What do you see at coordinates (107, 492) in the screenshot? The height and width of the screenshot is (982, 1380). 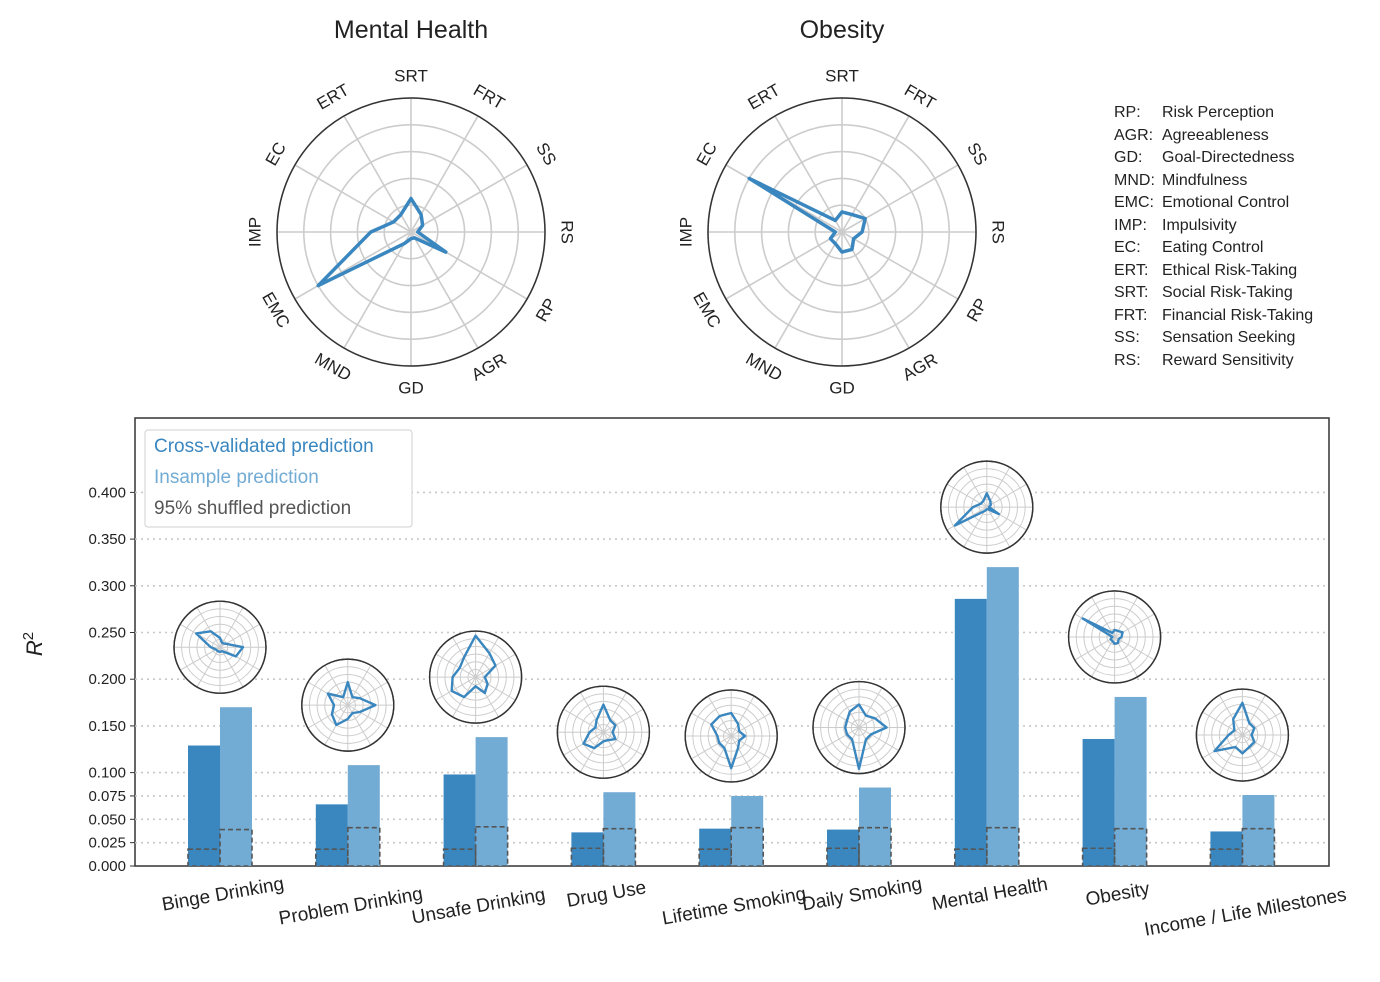 I see `y-tick-label: 0.400` at bounding box center [107, 492].